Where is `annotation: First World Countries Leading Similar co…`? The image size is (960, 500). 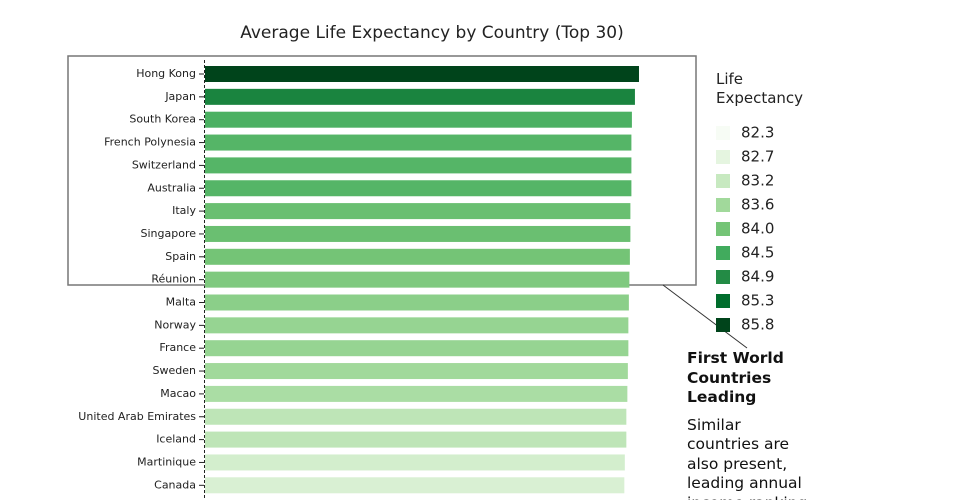 annotation: First World Countries Leading Similar co… is located at coordinates (748, 424).